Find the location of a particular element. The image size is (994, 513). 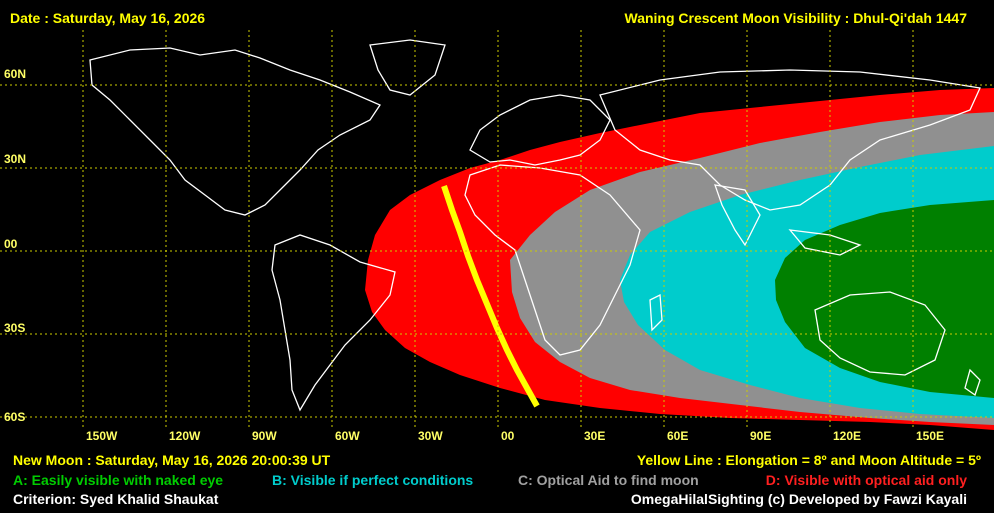

lon-label-150w: 150W is located at coordinates (102, 436).